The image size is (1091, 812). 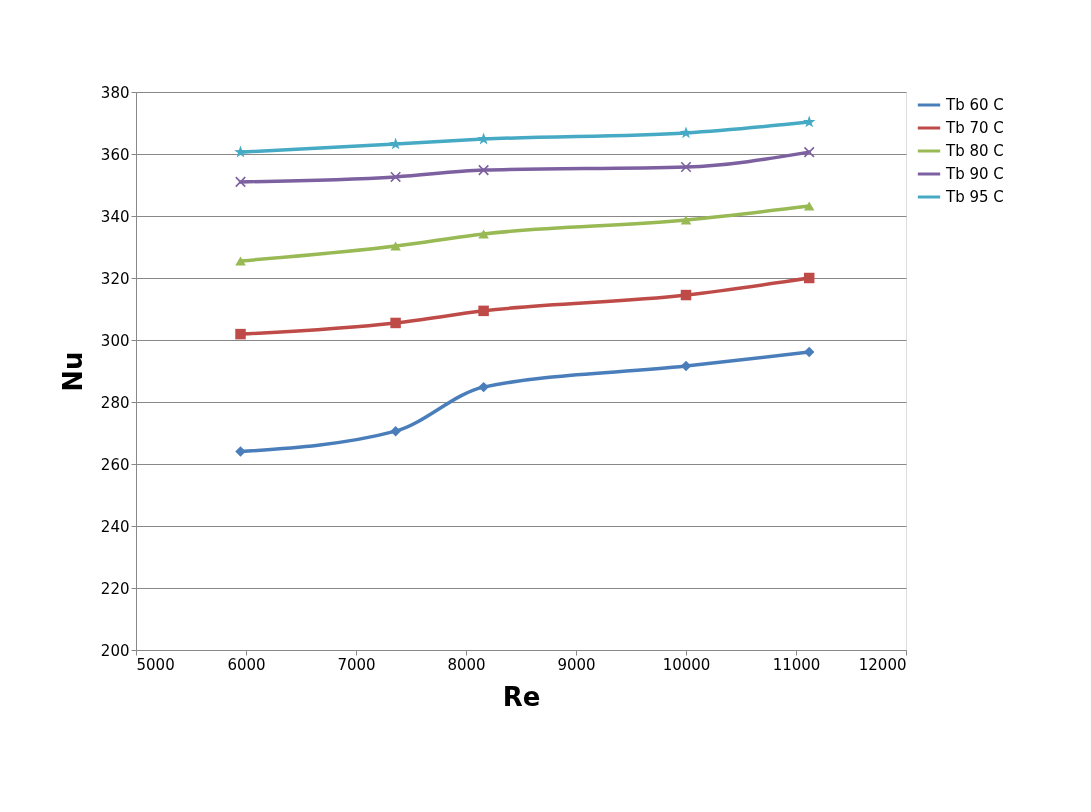 What do you see at coordinates (155, 664) in the screenshot?
I see `x-tick-label: 5000` at bounding box center [155, 664].